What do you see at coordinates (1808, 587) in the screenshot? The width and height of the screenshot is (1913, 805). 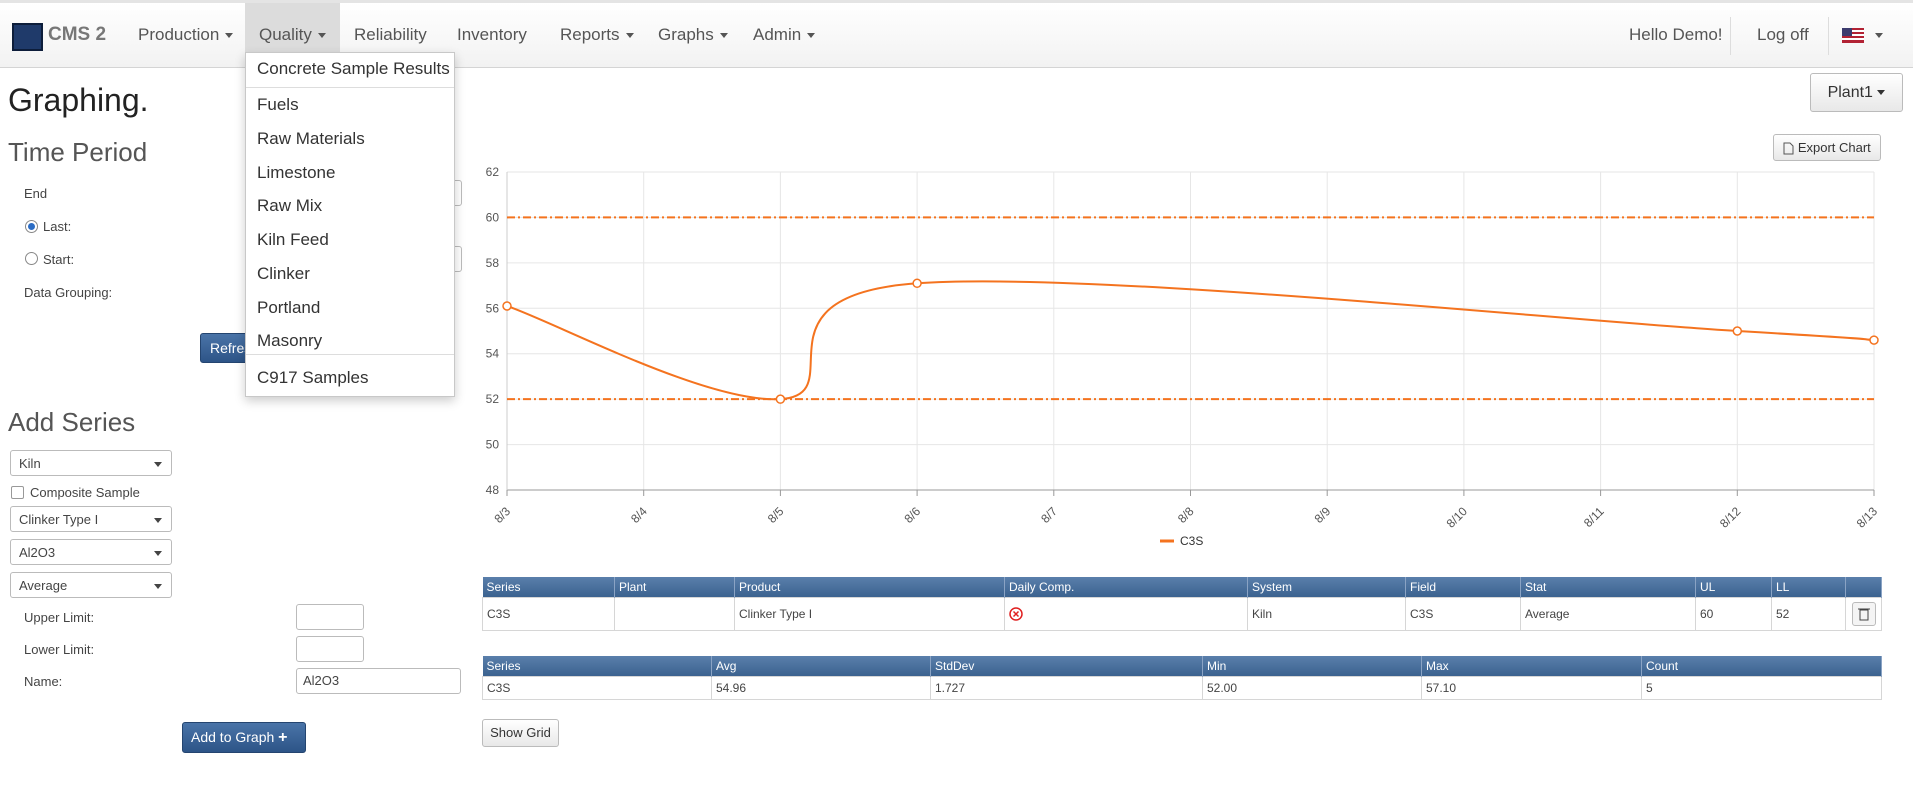 I see `column-header: LL` at bounding box center [1808, 587].